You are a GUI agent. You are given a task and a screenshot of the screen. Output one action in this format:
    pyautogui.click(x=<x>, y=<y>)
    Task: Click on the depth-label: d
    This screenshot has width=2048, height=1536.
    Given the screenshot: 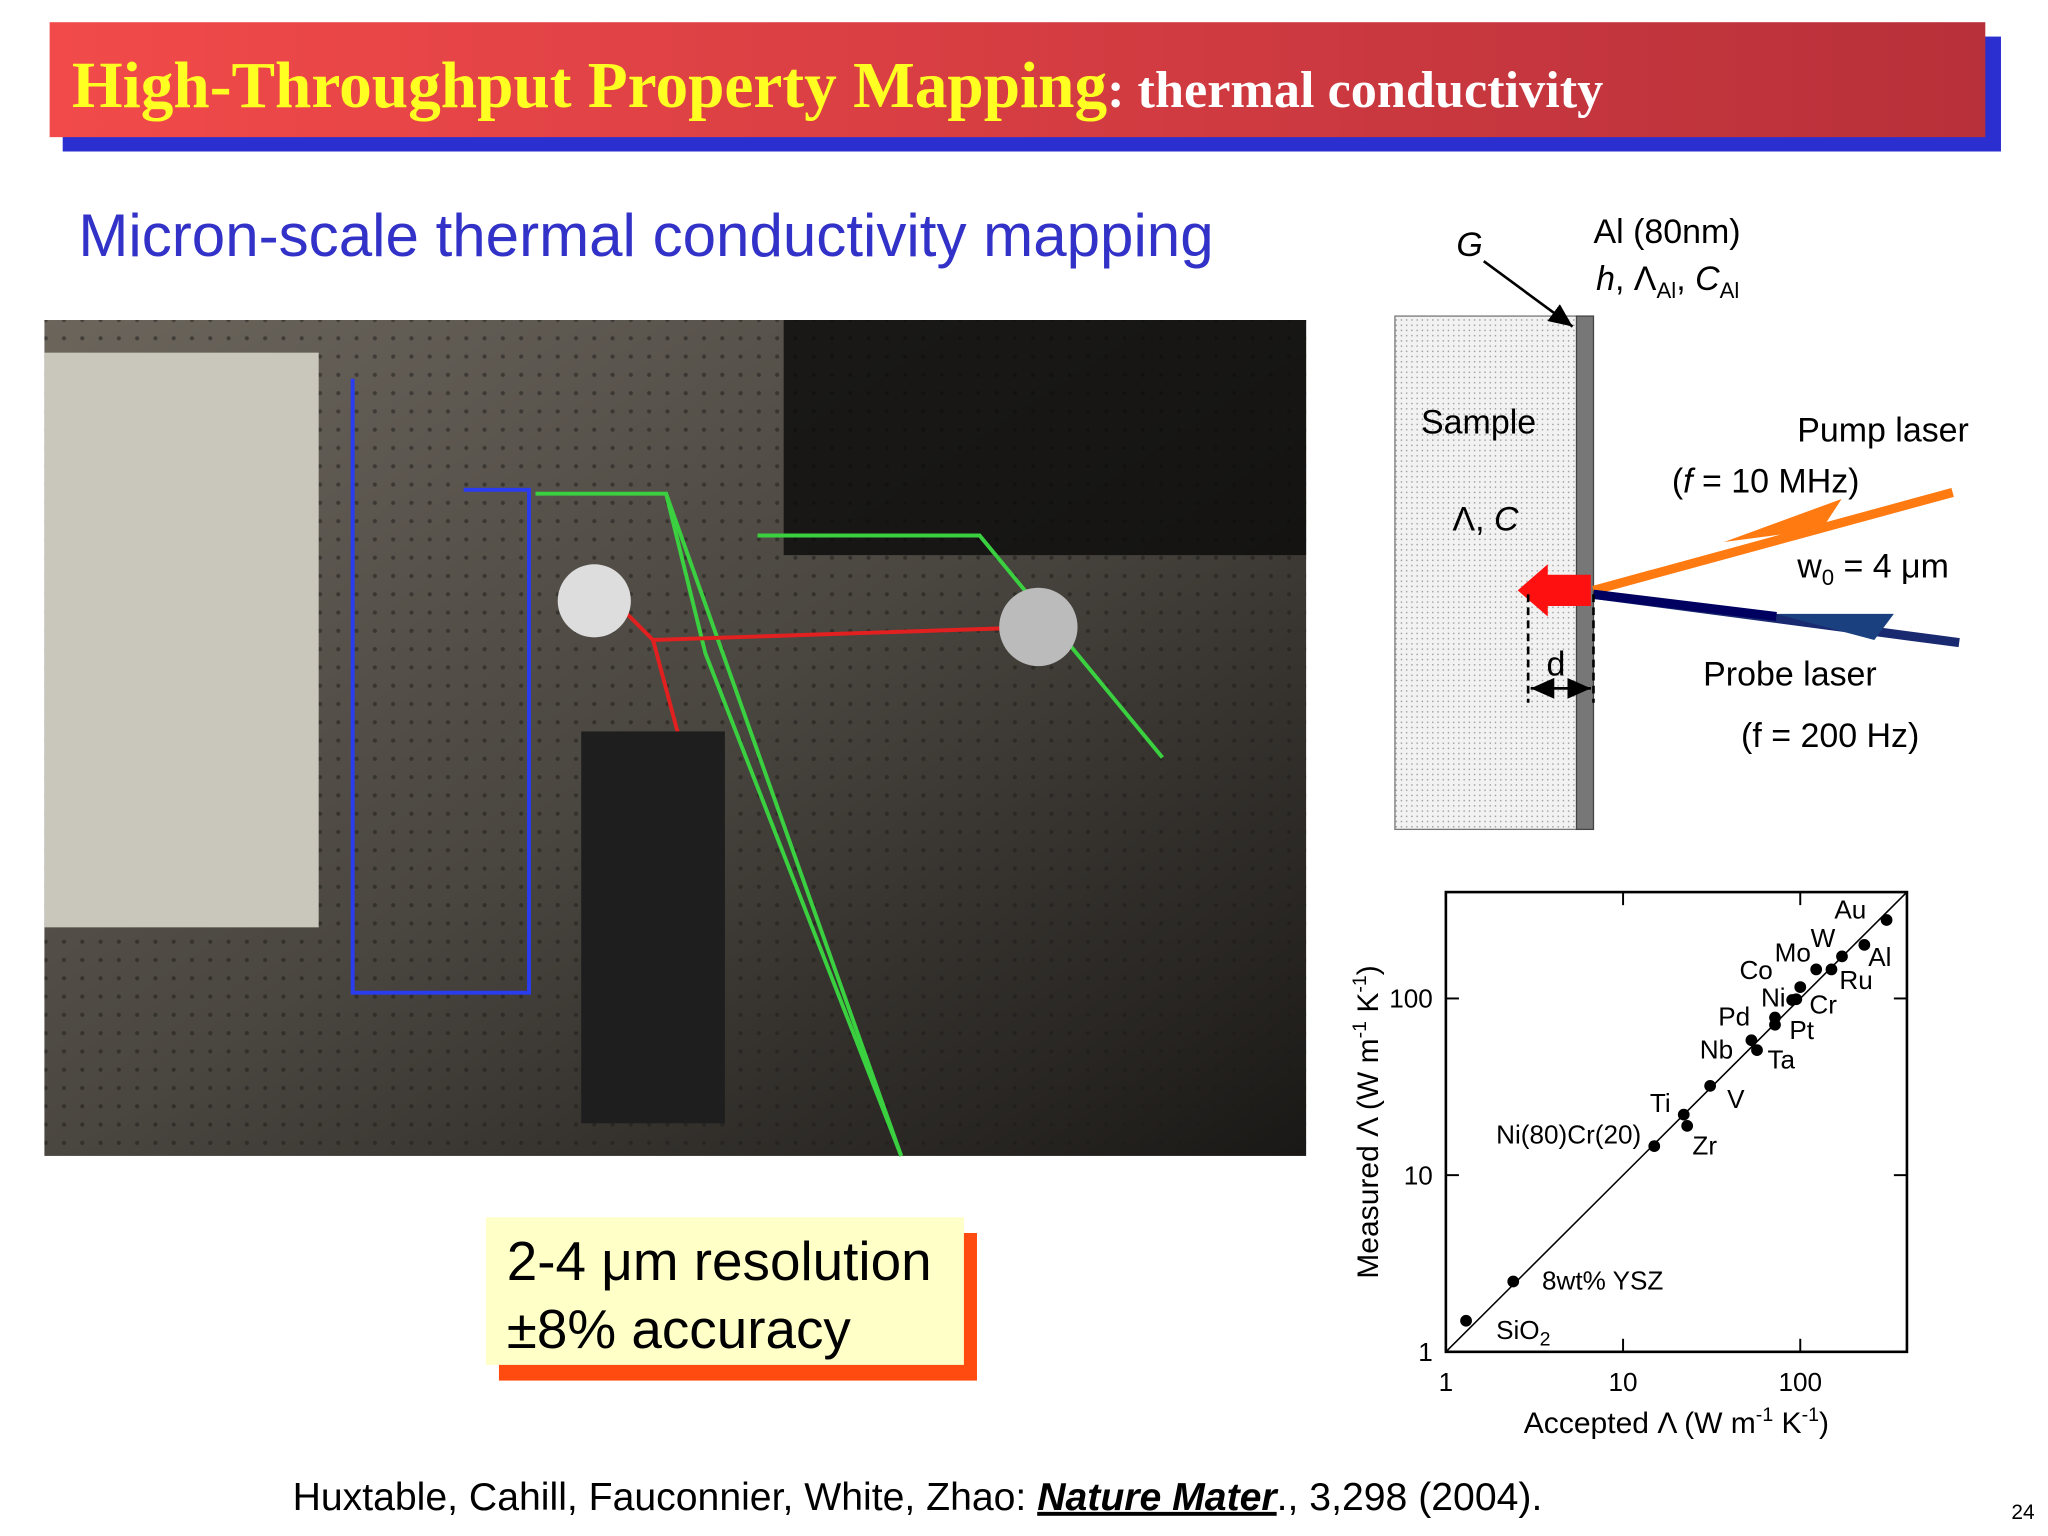 What is the action you would take?
    pyautogui.click(x=1555, y=664)
    